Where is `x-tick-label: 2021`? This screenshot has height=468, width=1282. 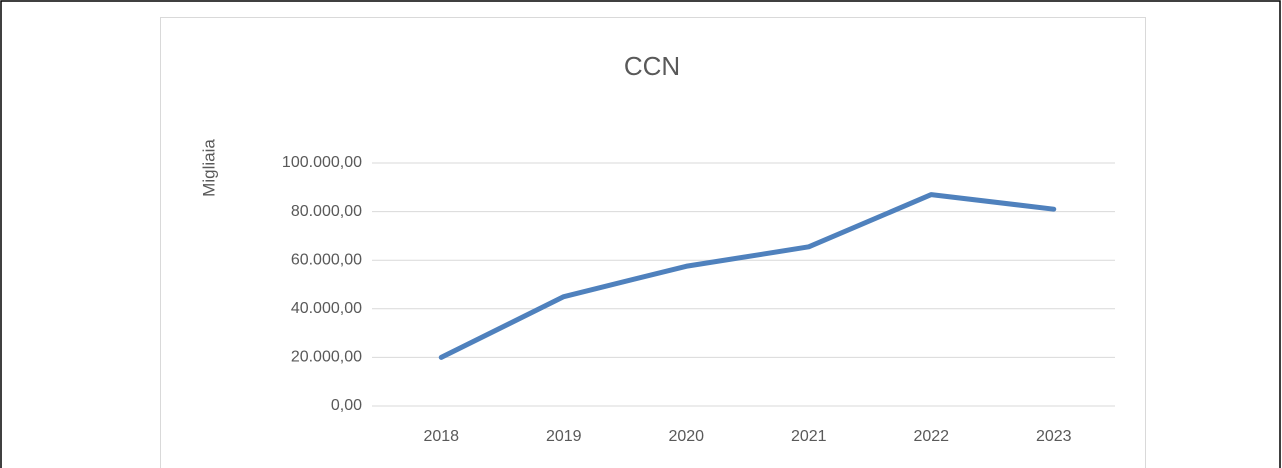
x-tick-label: 2021 is located at coordinates (809, 436).